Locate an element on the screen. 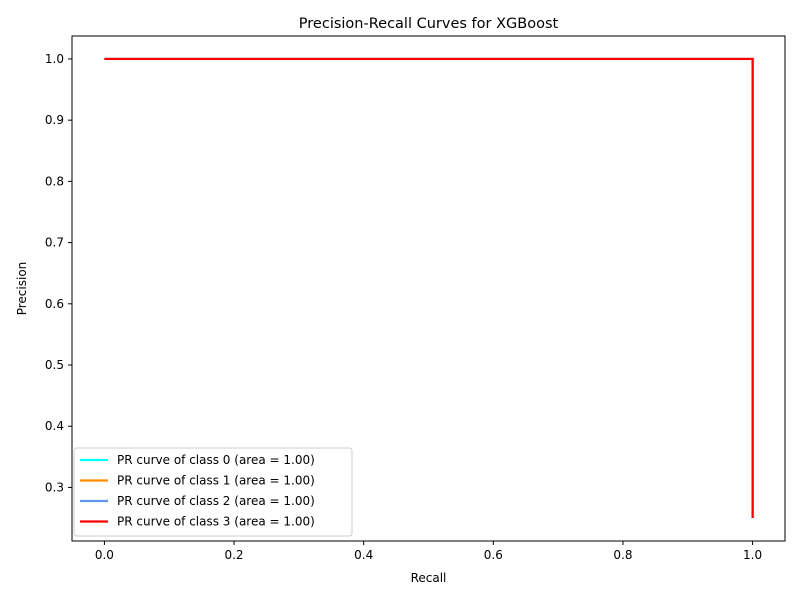 This screenshot has height=600, width=800. x-tick-label: 0.4 is located at coordinates (363, 555).